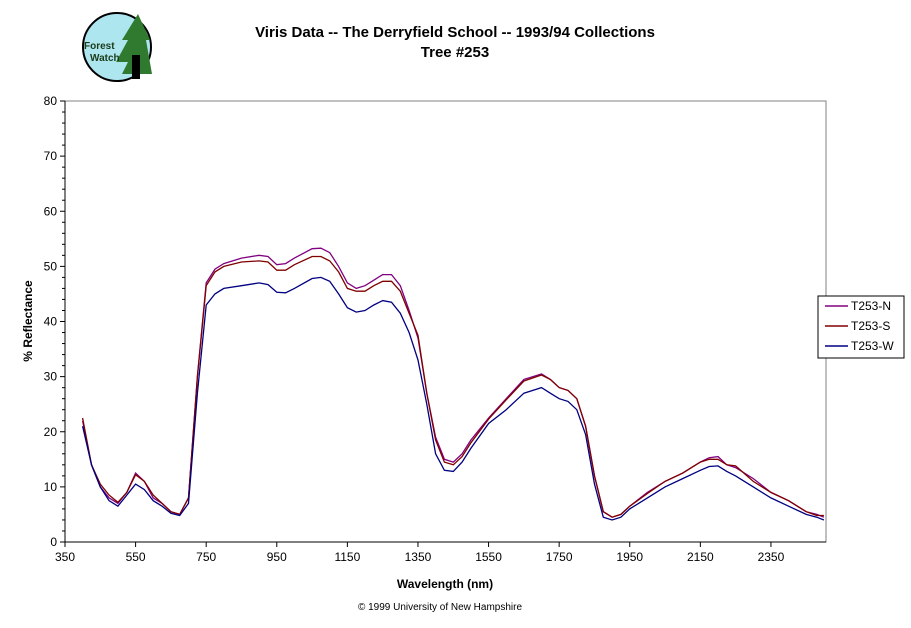 This screenshot has width=911, height=628. I want to click on legend-entry: T253-S, so click(870, 326).